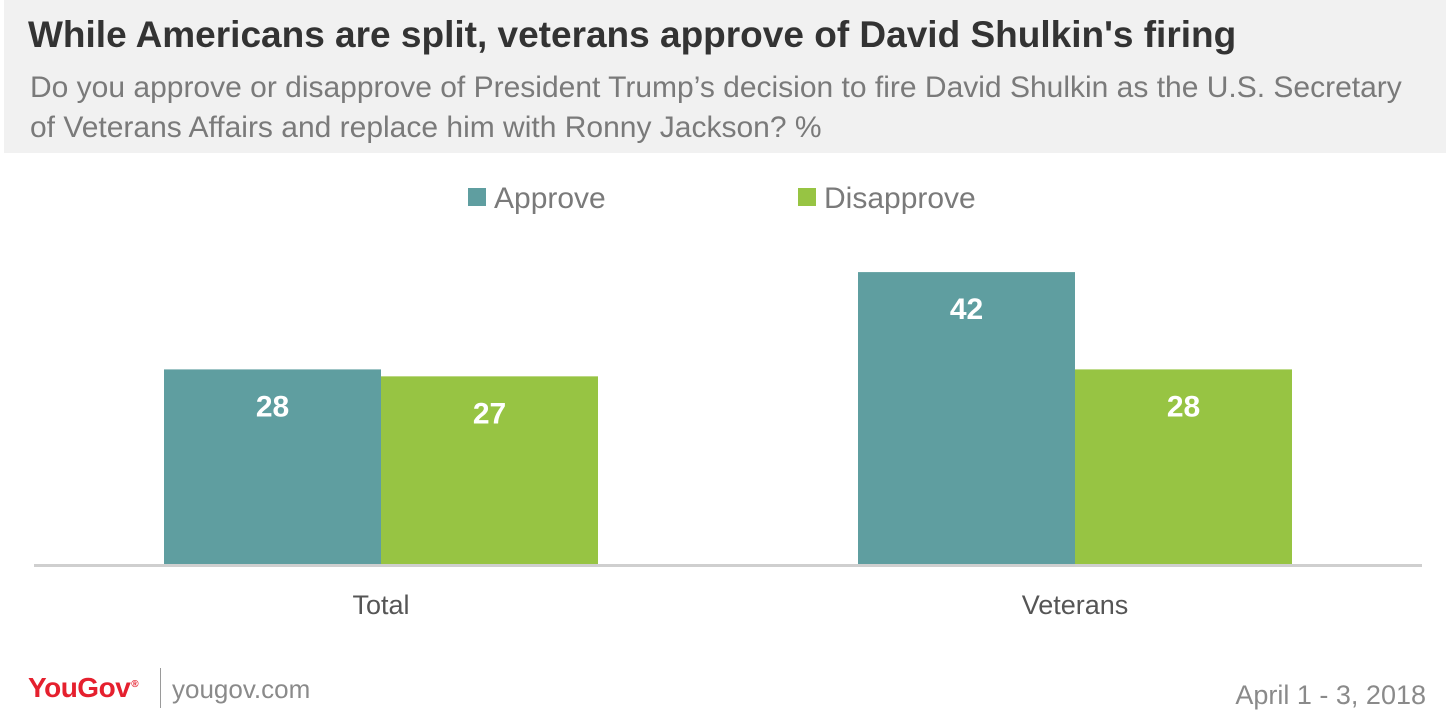 The width and height of the screenshot is (1450, 724). What do you see at coordinates (1183, 466) in the screenshot?
I see `bar-disapprove-veterans` at bounding box center [1183, 466].